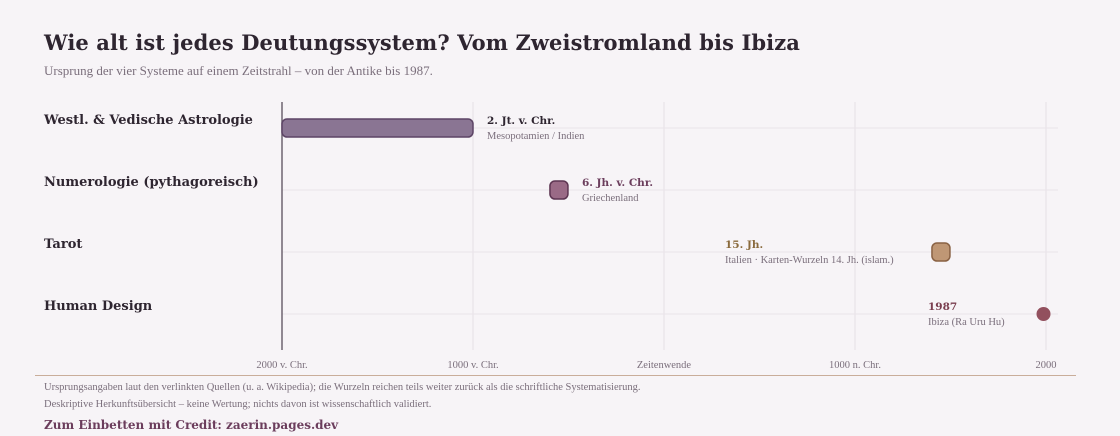 Image resolution: width=1120 pixels, height=436 pixels. What do you see at coordinates (98, 306) in the screenshot?
I see `row-label-human-design: Human Design` at bounding box center [98, 306].